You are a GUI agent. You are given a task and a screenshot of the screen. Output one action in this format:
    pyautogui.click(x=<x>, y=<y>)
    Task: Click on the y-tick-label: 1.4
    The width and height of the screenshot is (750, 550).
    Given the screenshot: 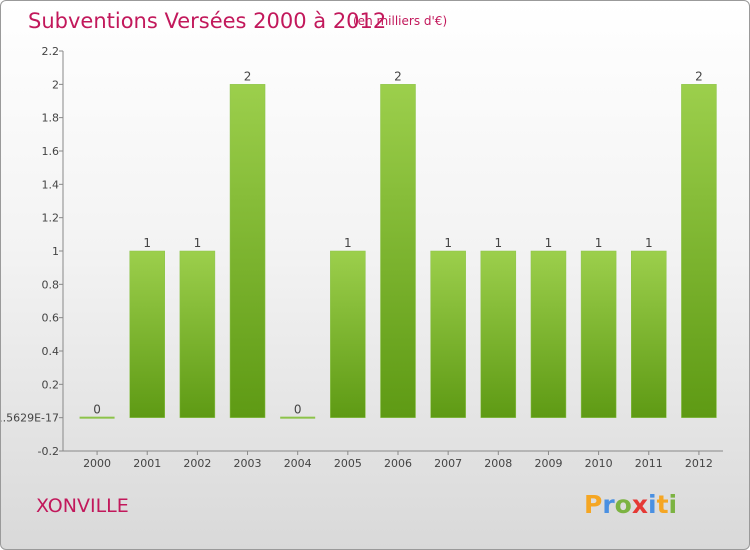 What is the action you would take?
    pyautogui.click(x=51, y=184)
    